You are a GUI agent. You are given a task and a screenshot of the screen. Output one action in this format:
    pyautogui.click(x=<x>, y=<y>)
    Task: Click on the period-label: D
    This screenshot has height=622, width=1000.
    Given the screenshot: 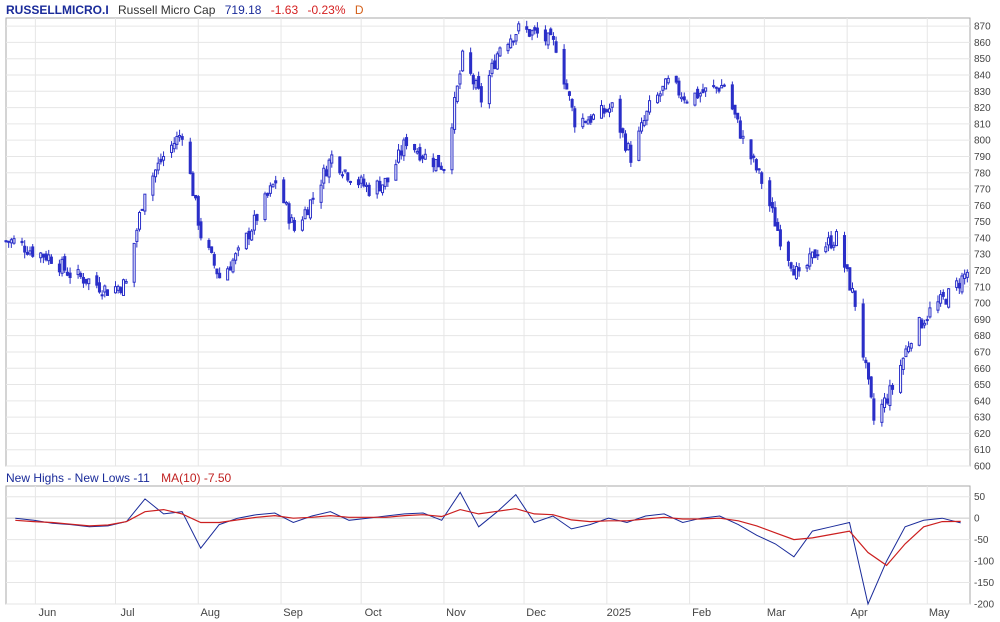 What is the action you would take?
    pyautogui.click(x=359, y=10)
    